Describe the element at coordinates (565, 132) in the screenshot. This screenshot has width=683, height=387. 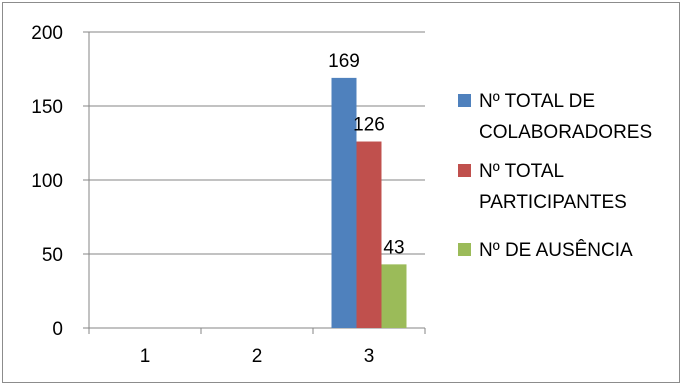
I see `legend-label: COLABORADORES` at that location.